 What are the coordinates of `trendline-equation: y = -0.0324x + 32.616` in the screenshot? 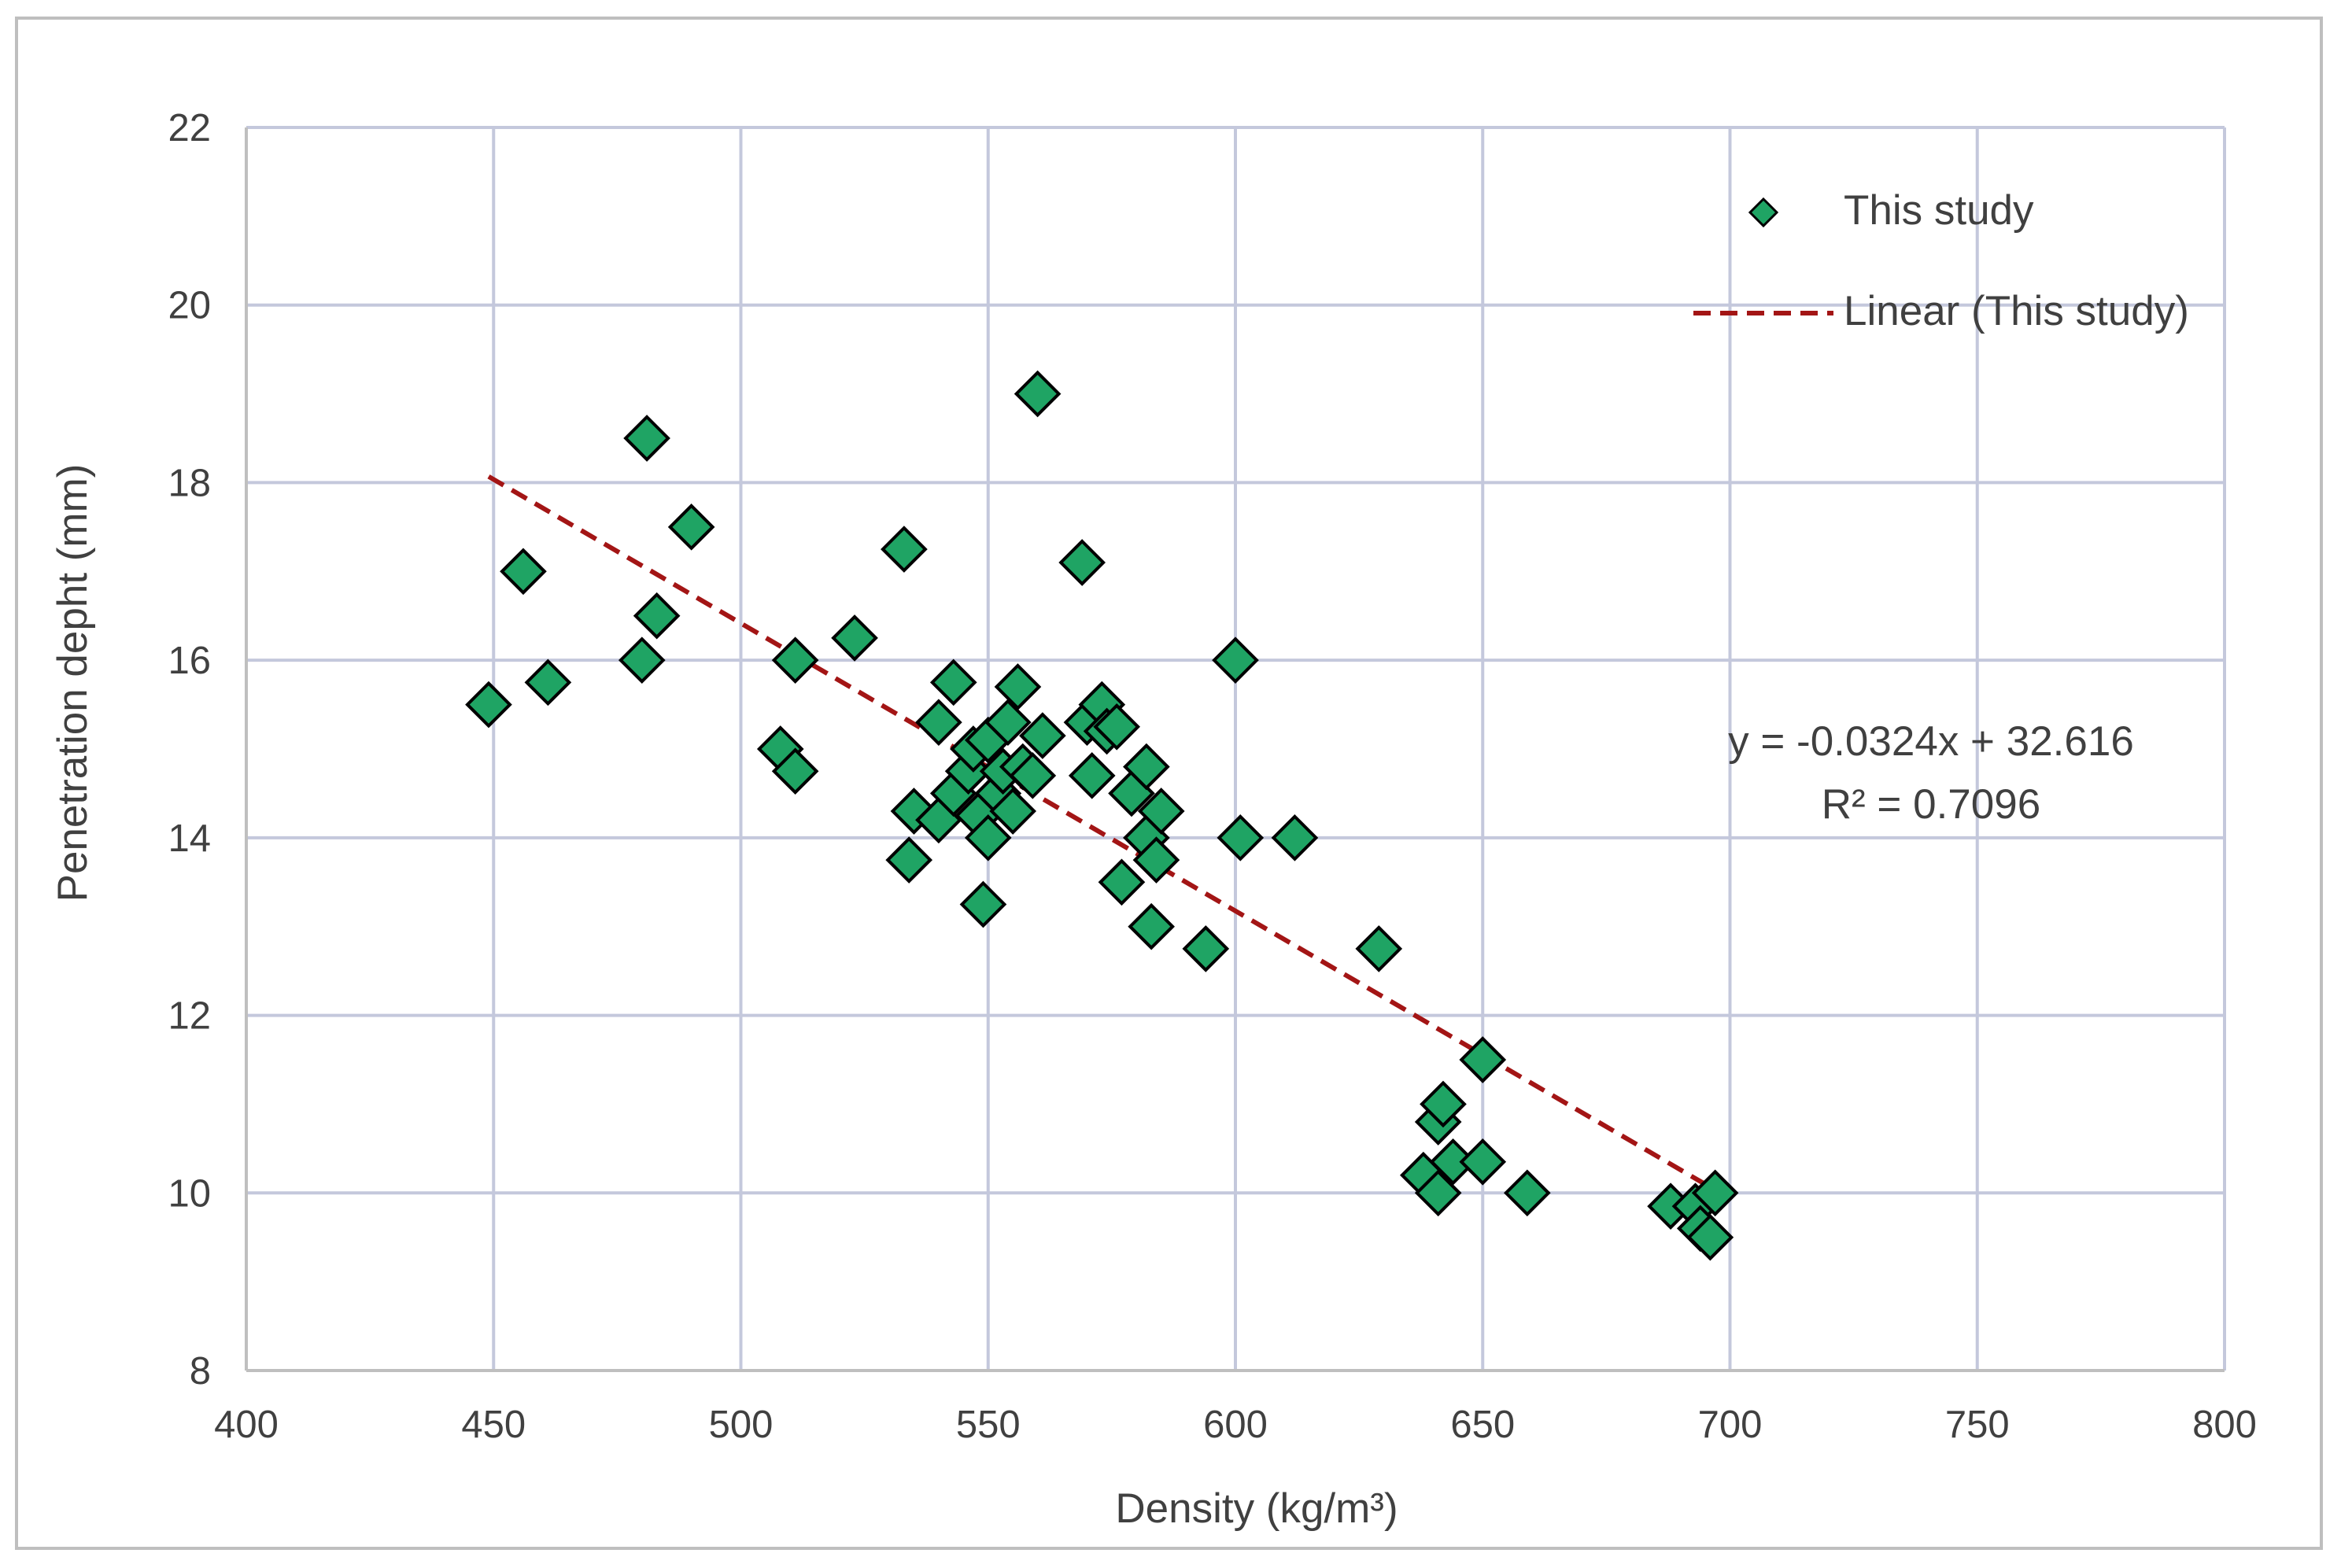 It's located at (1931, 741).